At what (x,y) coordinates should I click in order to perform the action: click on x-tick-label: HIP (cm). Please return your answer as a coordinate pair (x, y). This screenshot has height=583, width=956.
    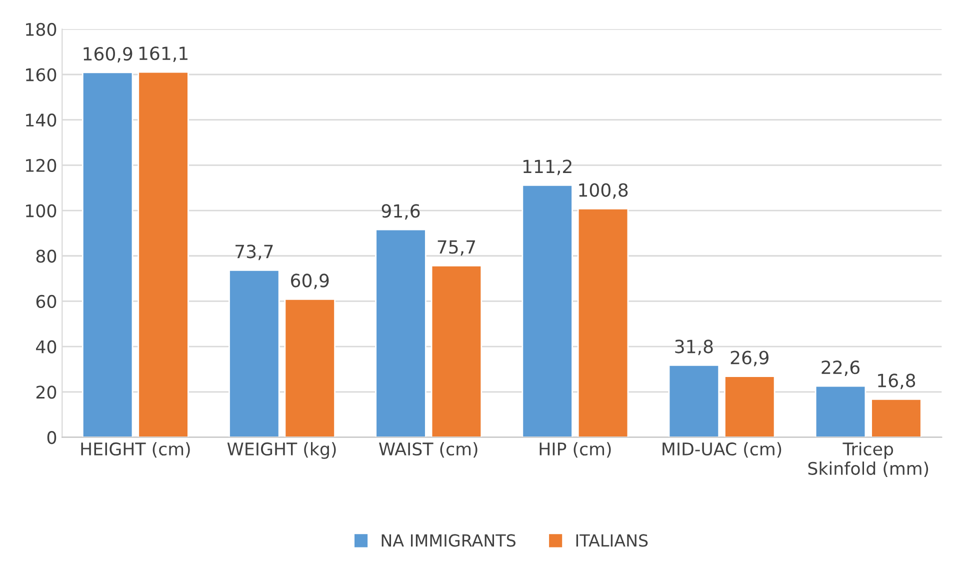
    Looking at the image, I should click on (575, 450).